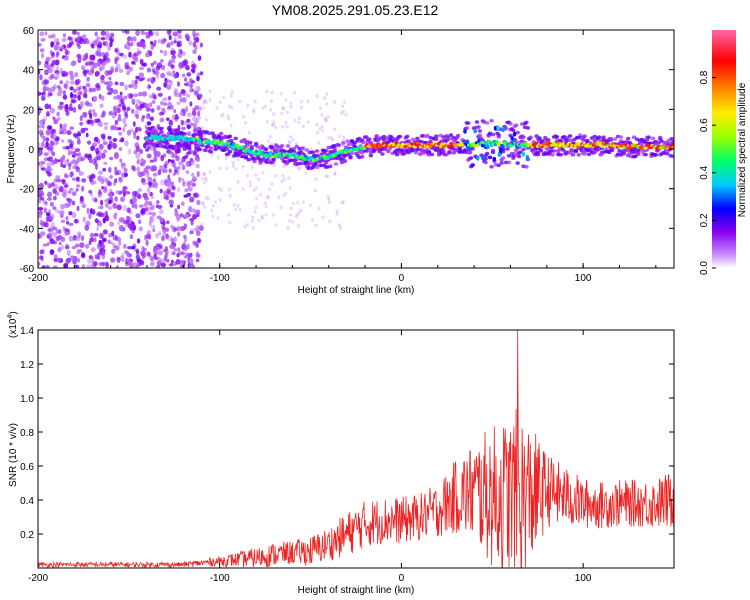 This screenshot has height=600, width=750. I want to click on colorbar-tick-label: 0.8, so click(704, 77).